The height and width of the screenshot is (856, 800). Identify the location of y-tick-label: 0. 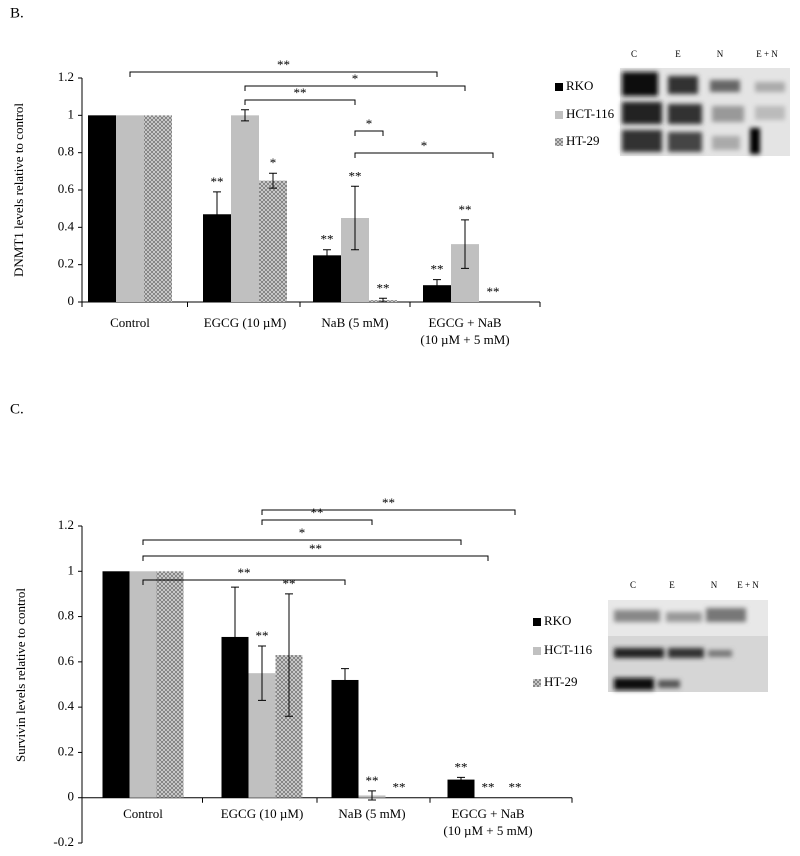
(71, 300).